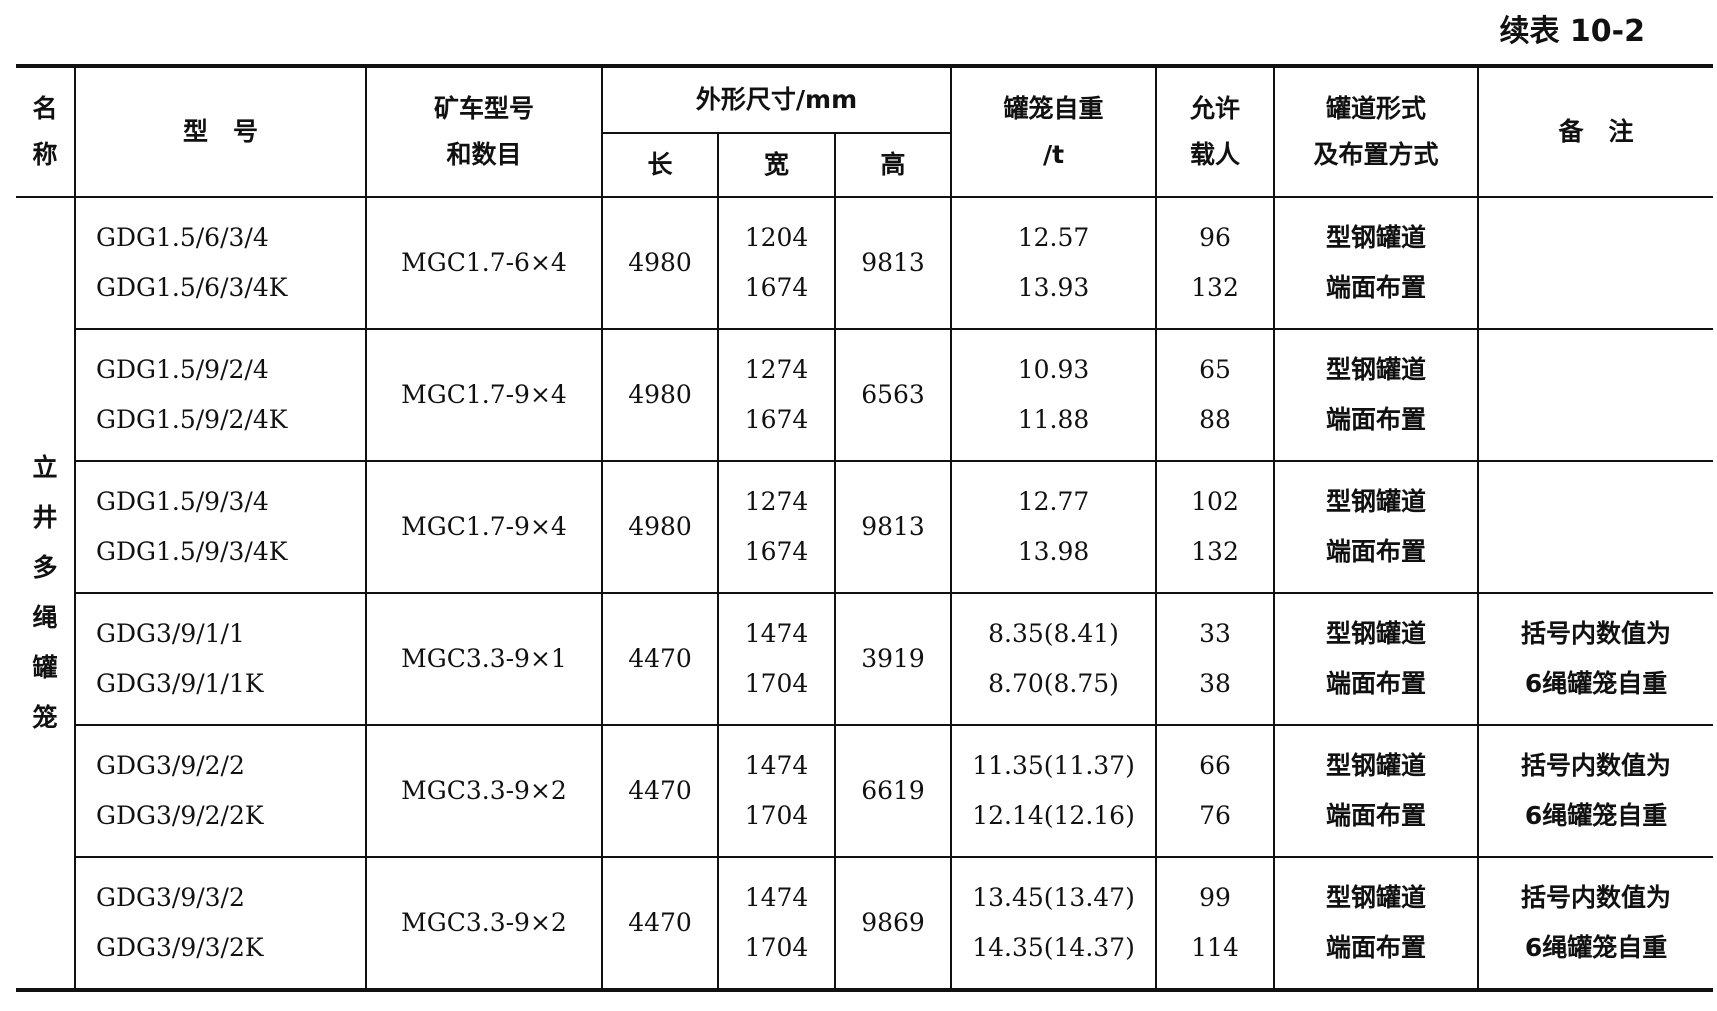  Describe the element at coordinates (1215, 791) in the screenshot. I see `persons-cell: 66 76` at that location.